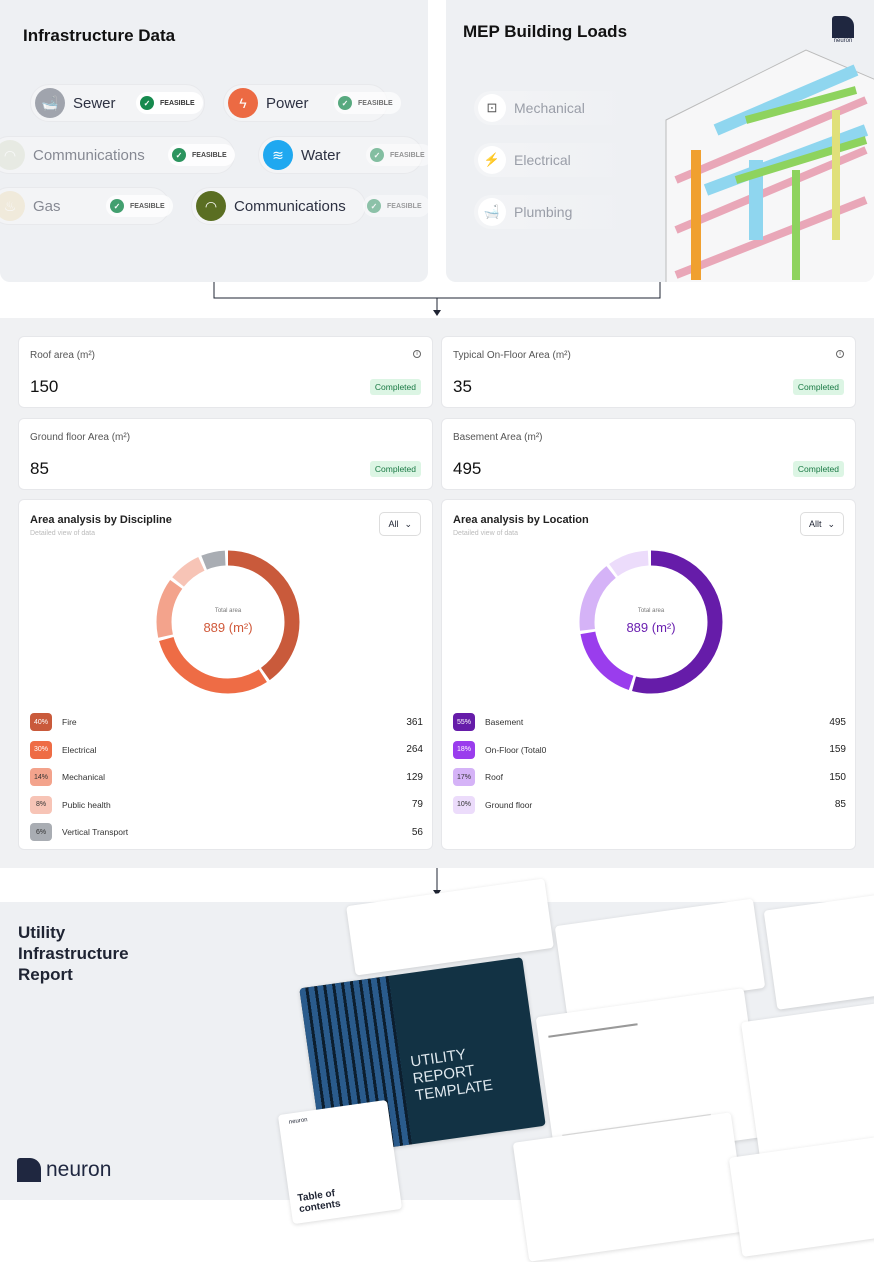 The width and height of the screenshot is (874, 1262). What do you see at coordinates (243, 103) in the screenshot?
I see `lightning-icon: ϟ` at bounding box center [243, 103].